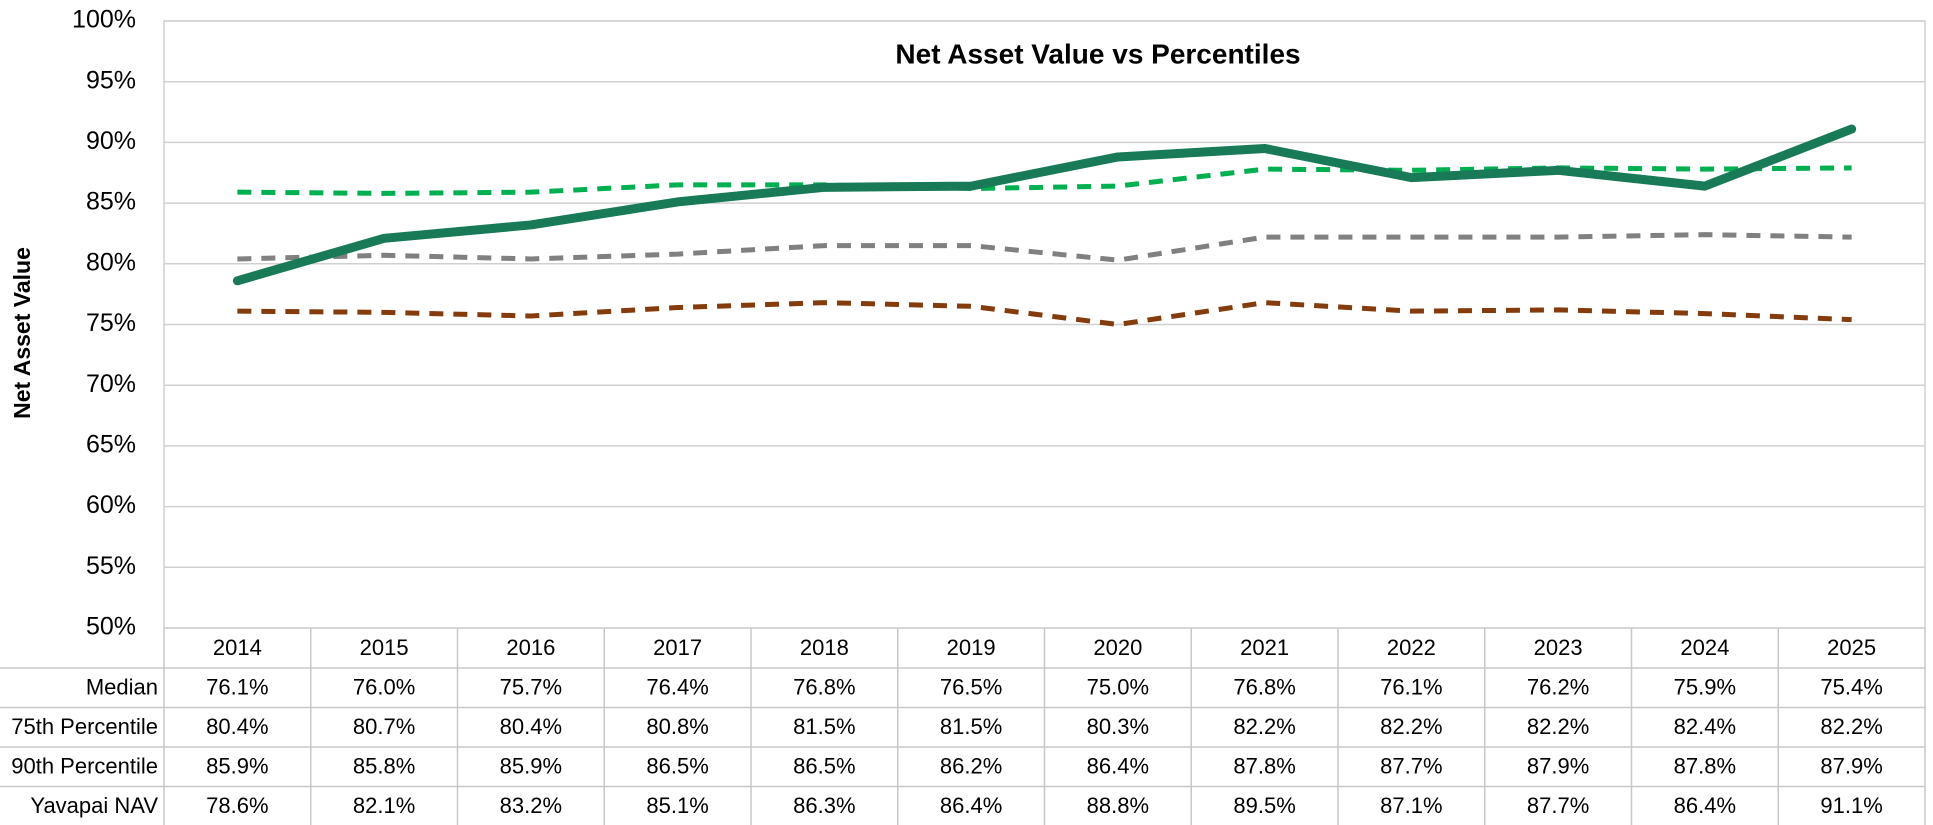 This screenshot has height=825, width=1933. I want to click on table-cell: 75.4%, so click(1851, 687).